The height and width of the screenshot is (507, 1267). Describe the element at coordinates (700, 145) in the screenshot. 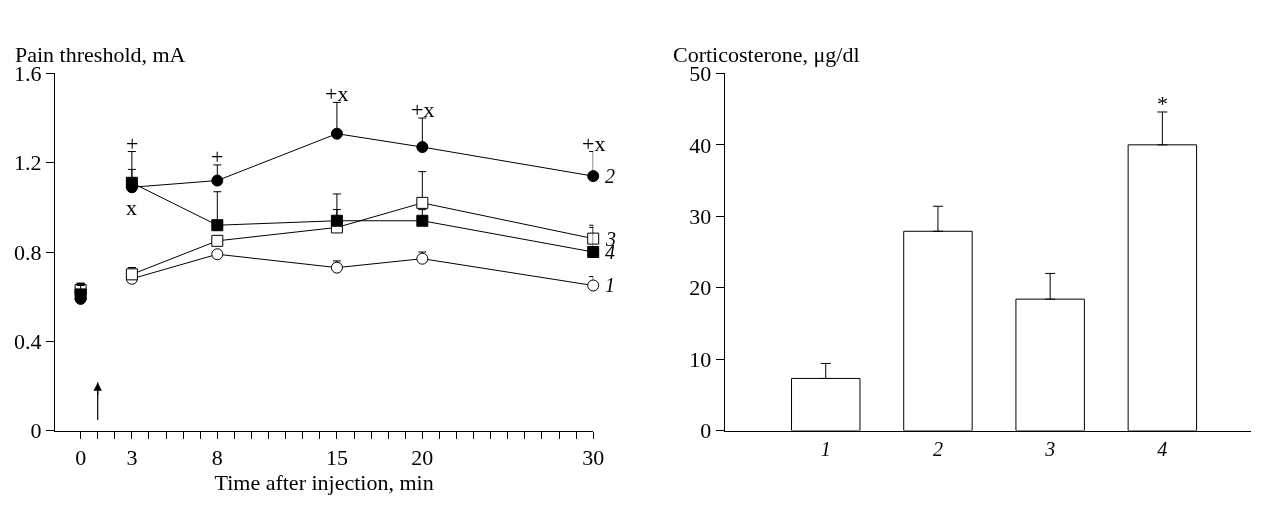

I see `y-tick-label: 40` at that location.